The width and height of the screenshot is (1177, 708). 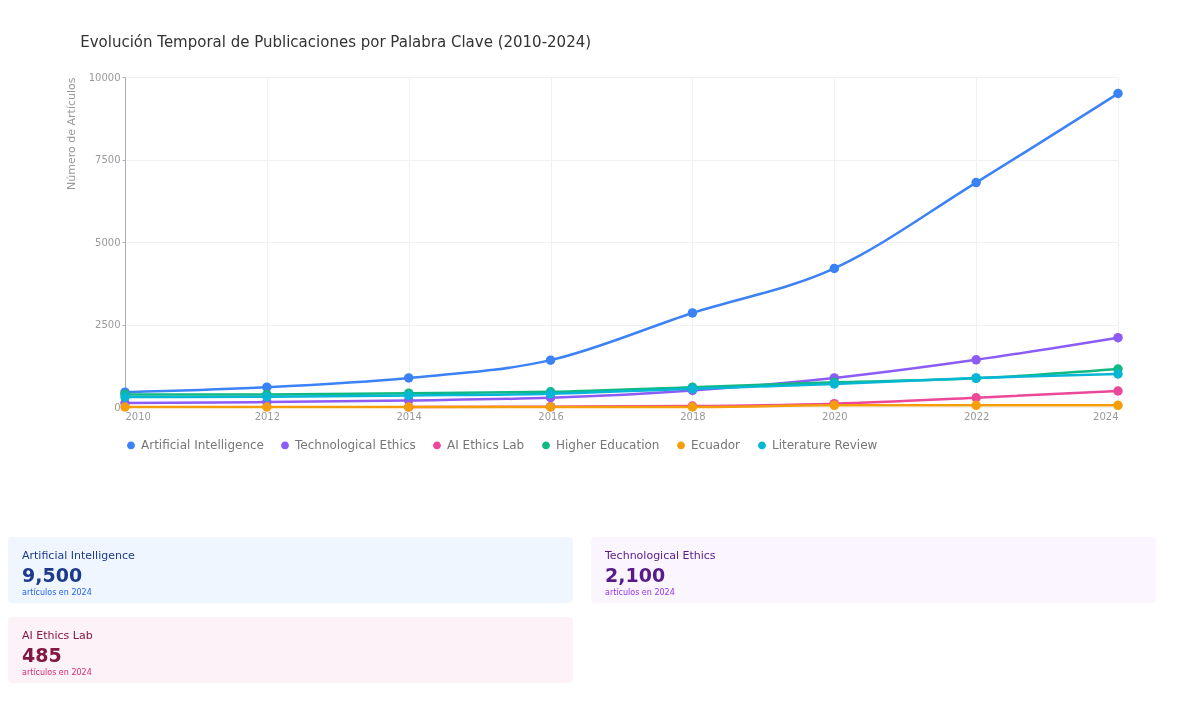 What do you see at coordinates (409, 416) in the screenshot?
I see `x-tick-label: 2014` at bounding box center [409, 416].